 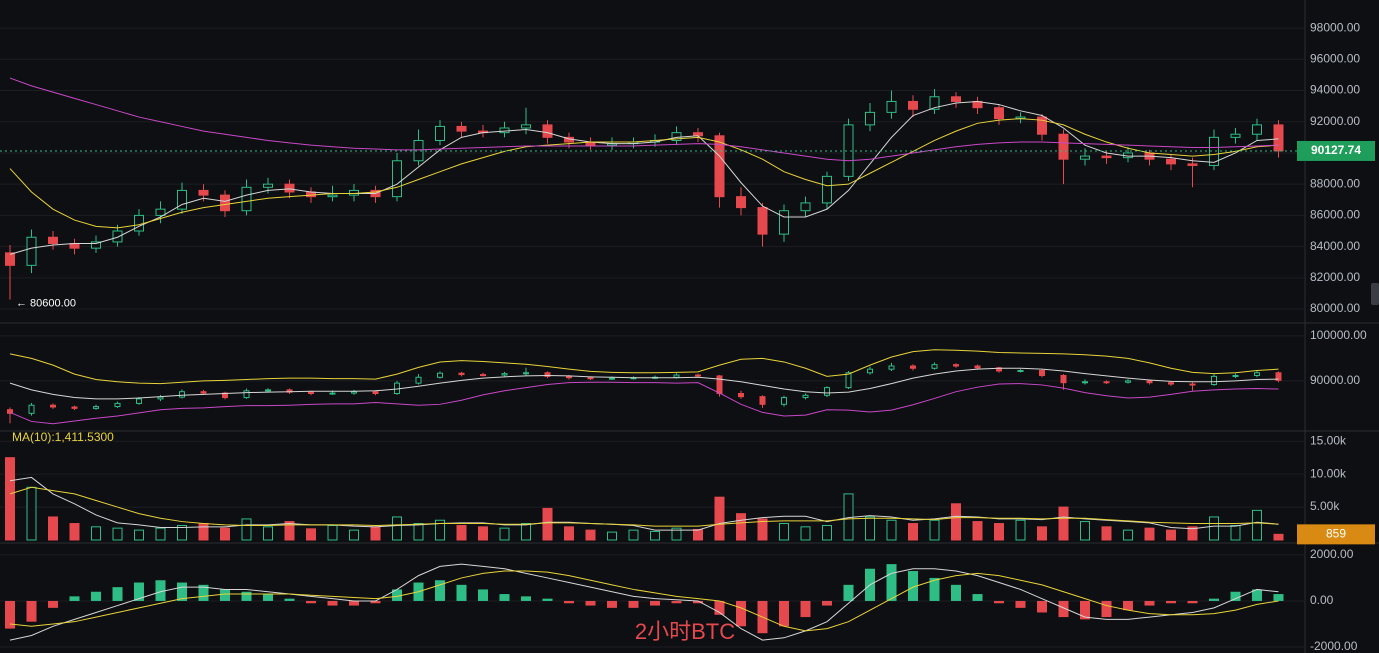 I want to click on y-tick-label: 10.00k, so click(x=1328, y=473).